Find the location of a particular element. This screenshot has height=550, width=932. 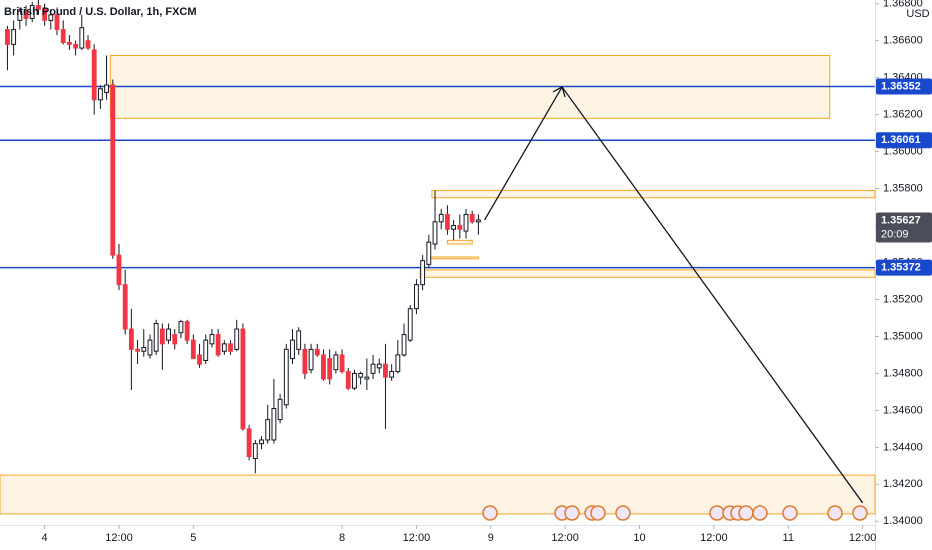

currency: USD is located at coordinates (917, 14).